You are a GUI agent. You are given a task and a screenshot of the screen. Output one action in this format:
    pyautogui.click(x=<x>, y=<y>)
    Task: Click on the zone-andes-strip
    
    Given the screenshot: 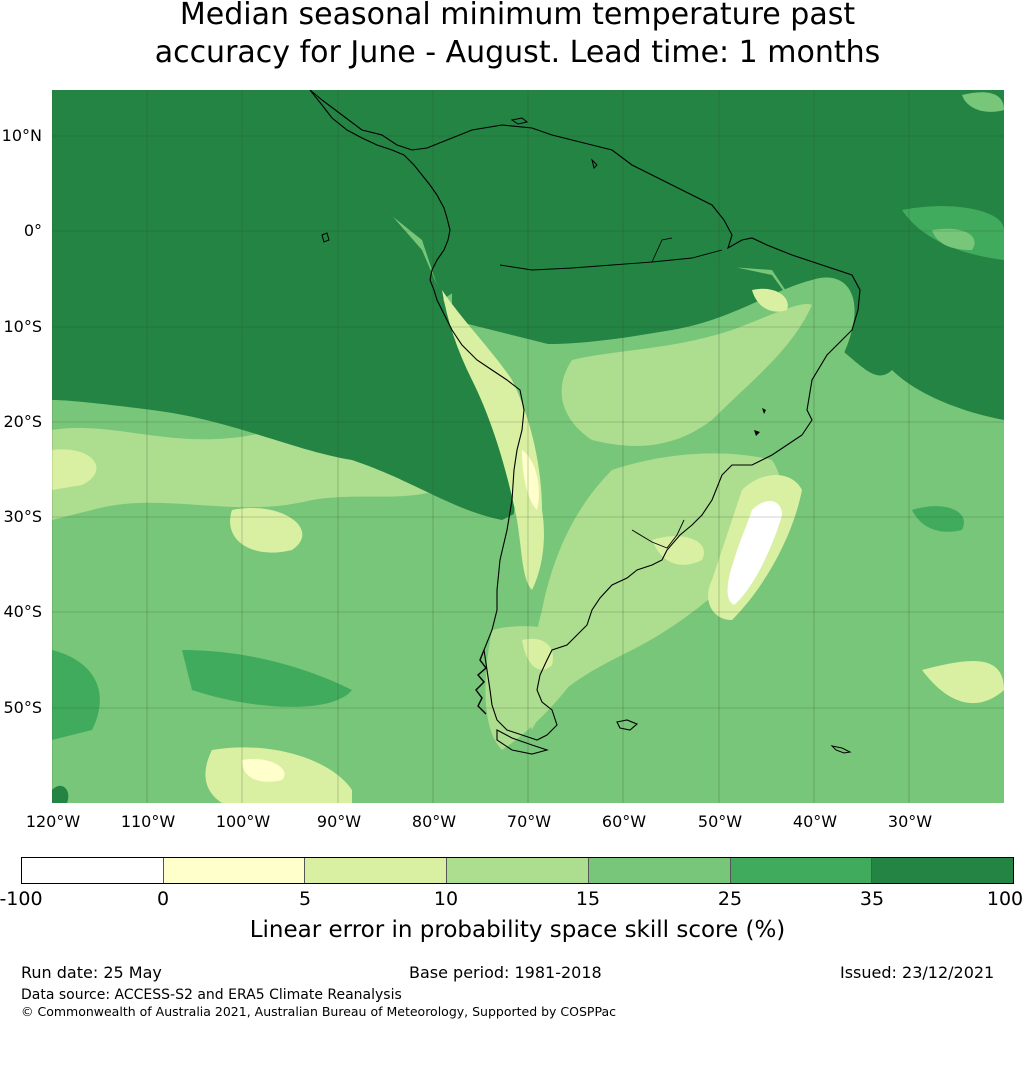 What is the action you would take?
    pyautogui.click(x=493, y=440)
    